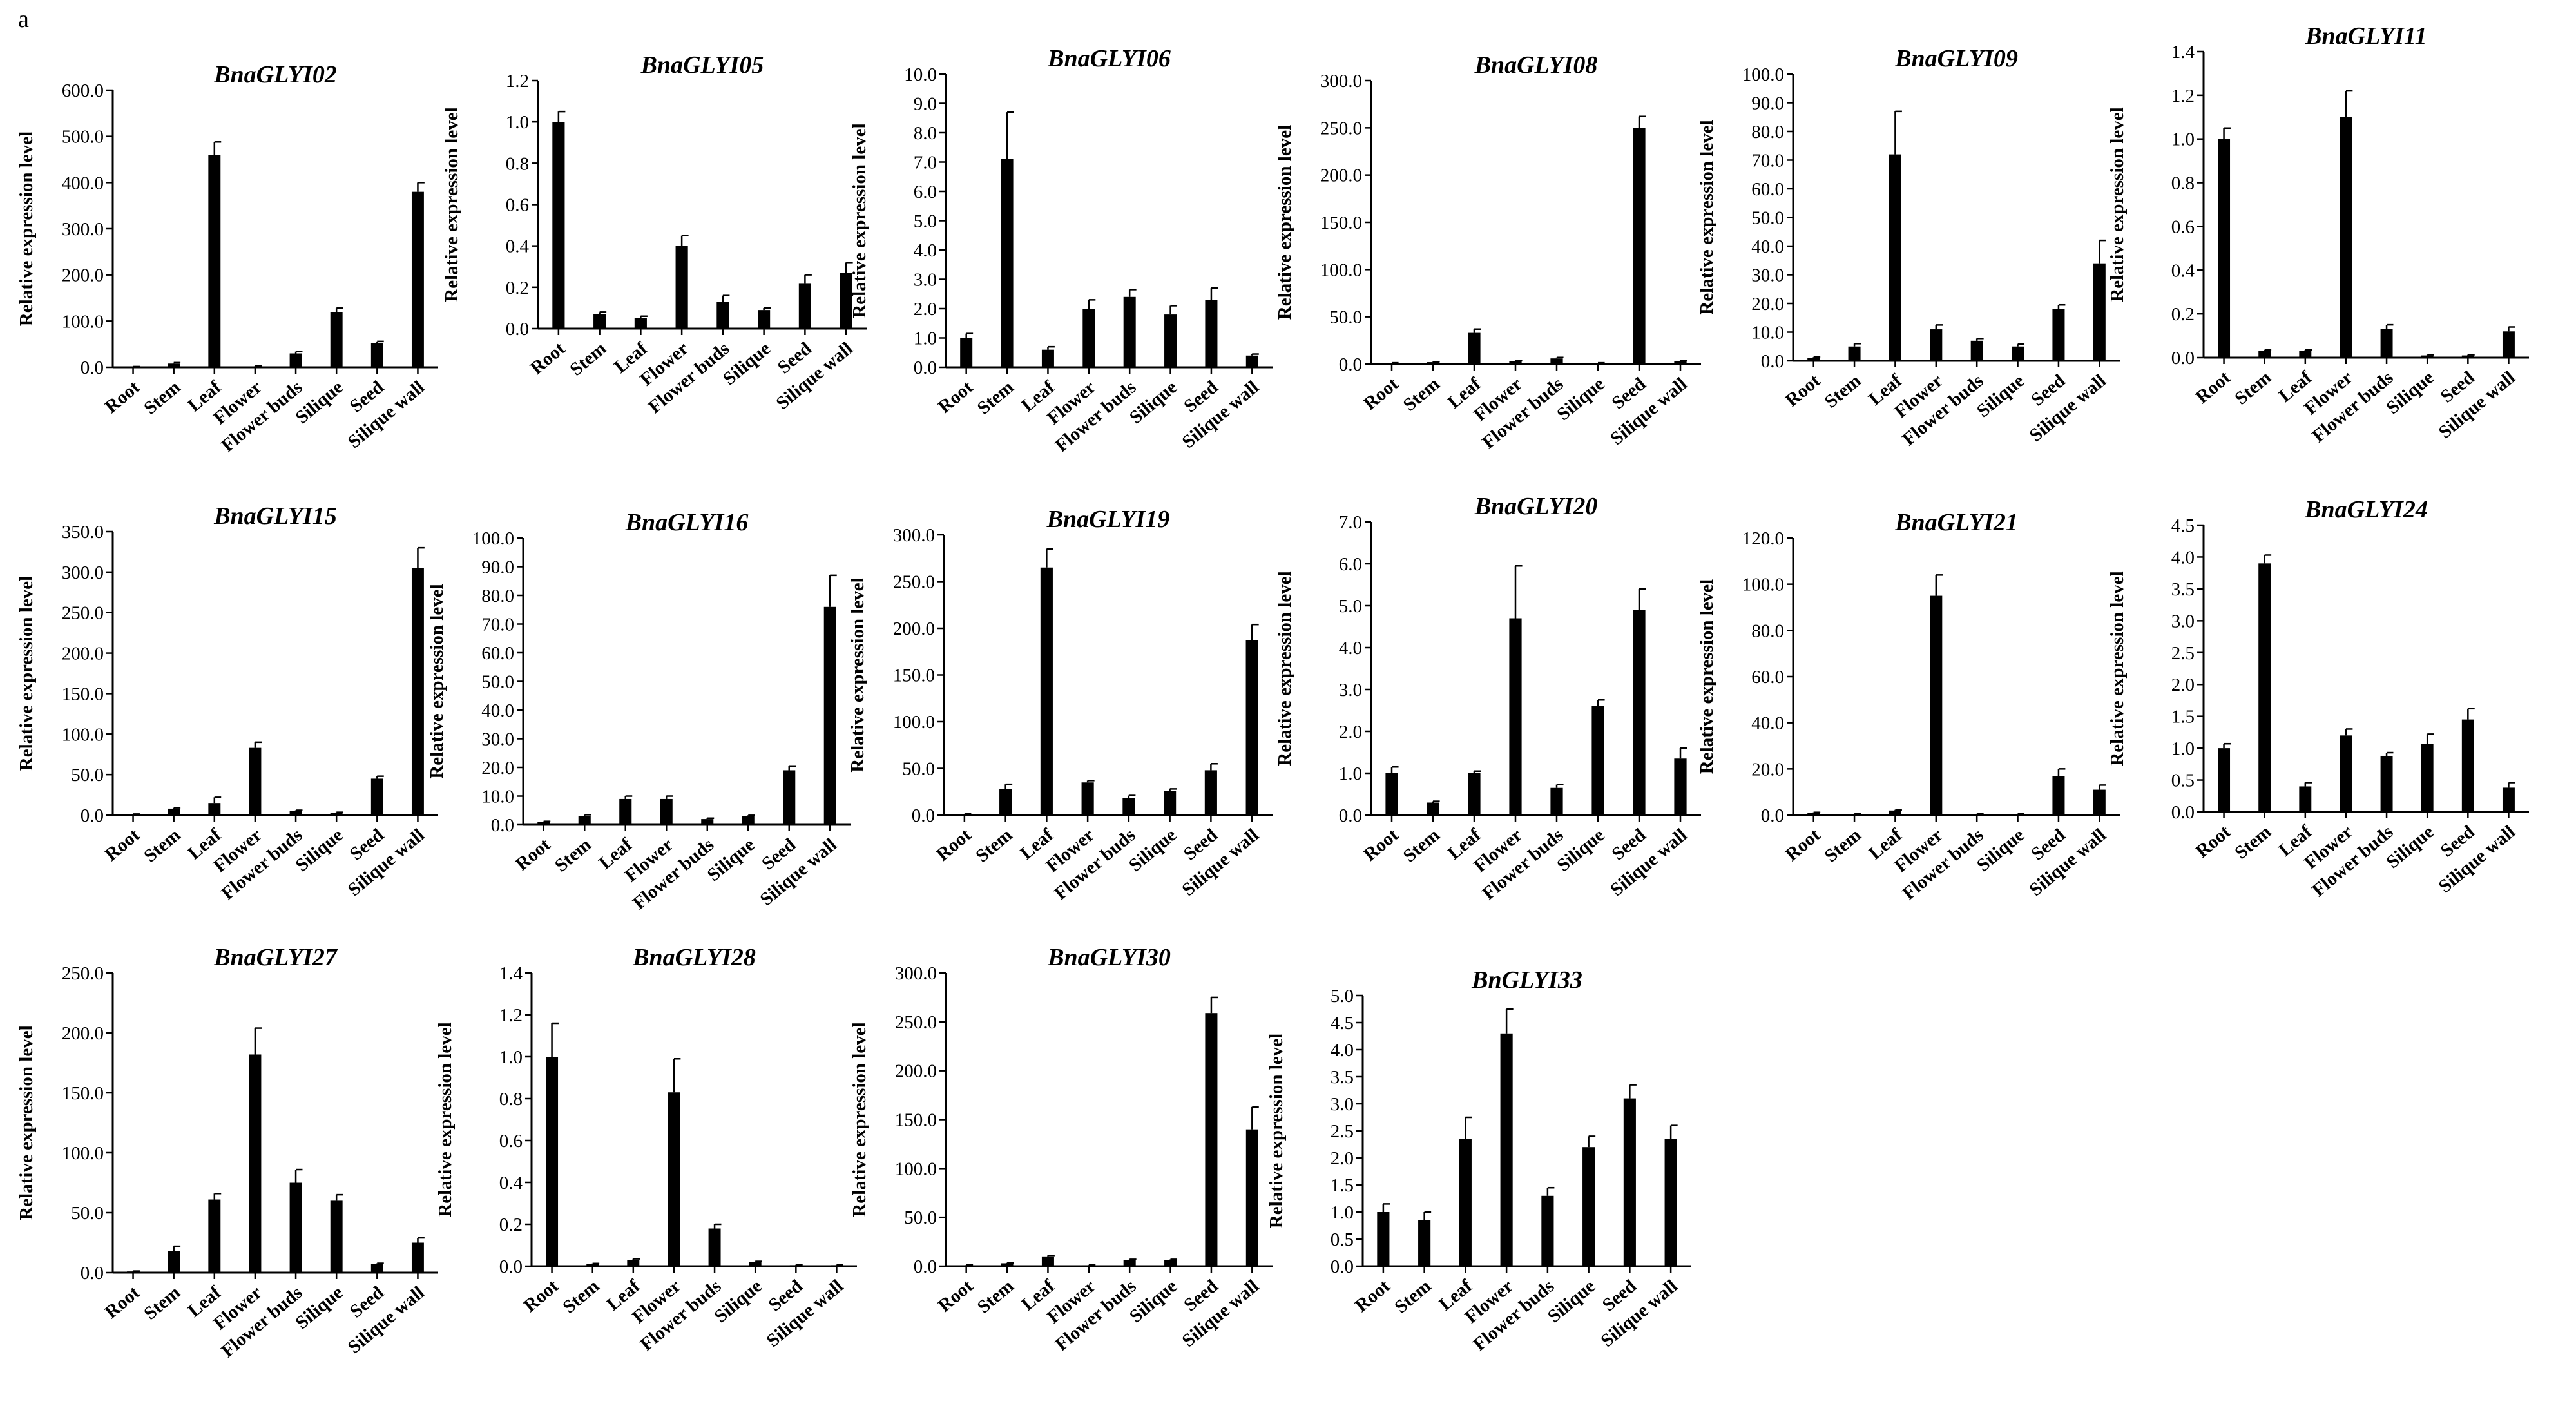 The image size is (2576, 1406). Describe the element at coordinates (702, 65) in the screenshot. I see `chart-title: BnaGLYI05` at that location.